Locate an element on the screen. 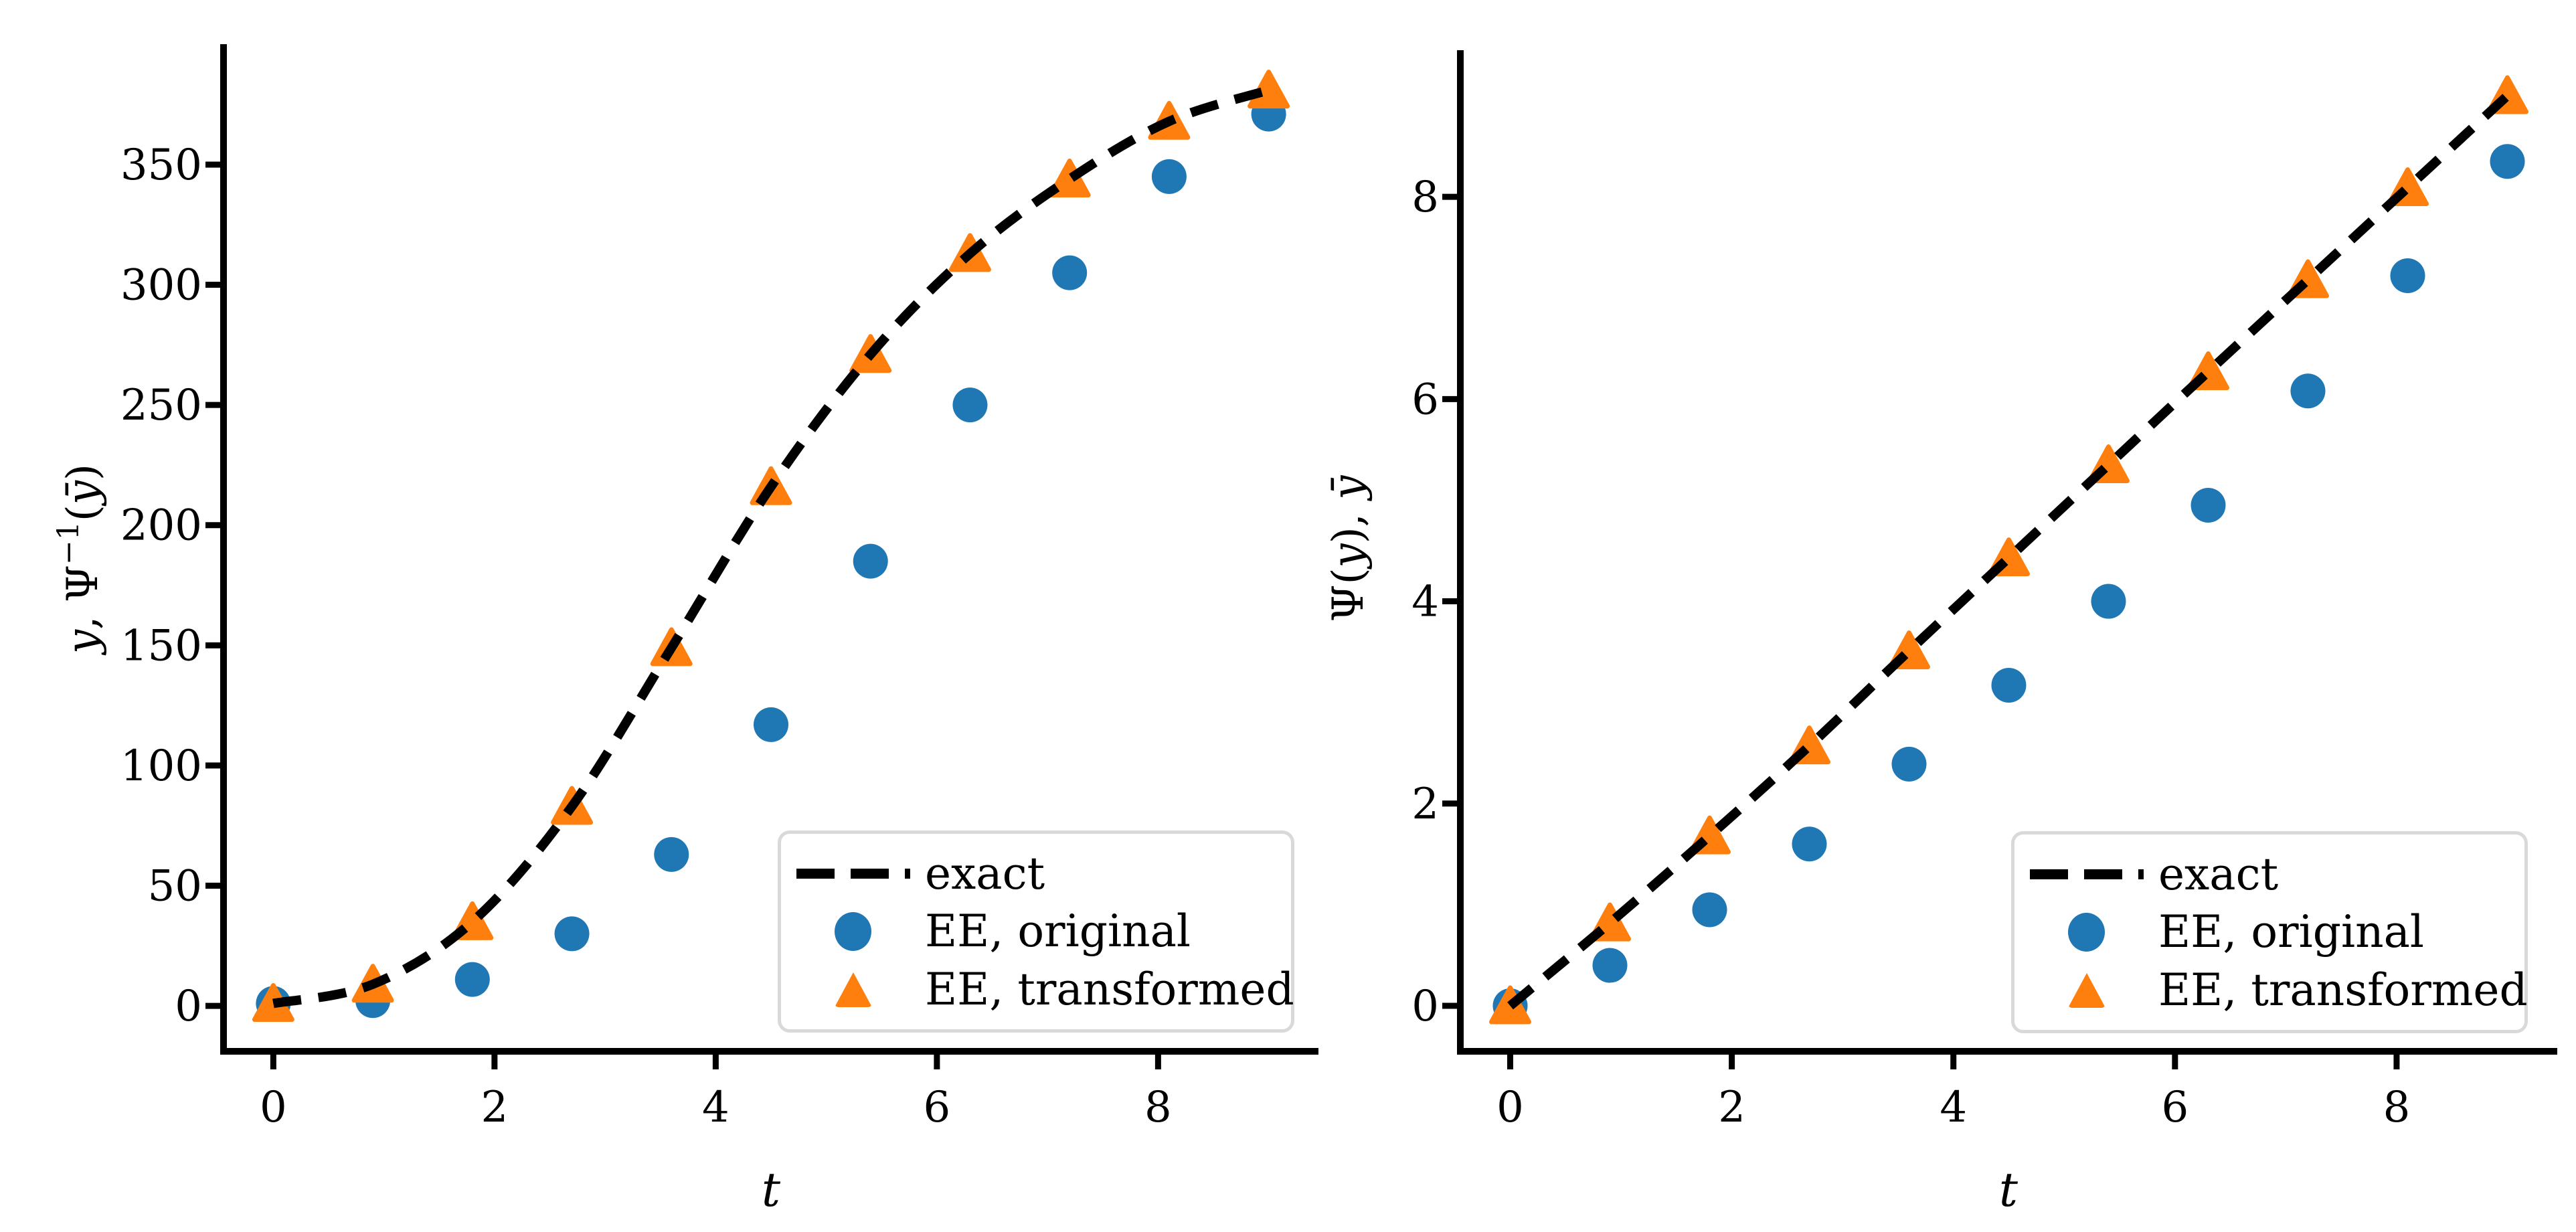 Image resolution: width=2576 pixels, height=1232 pixels. left-y-axis-label: y, Ψ−1(ȳ) is located at coordinates (71, 558).